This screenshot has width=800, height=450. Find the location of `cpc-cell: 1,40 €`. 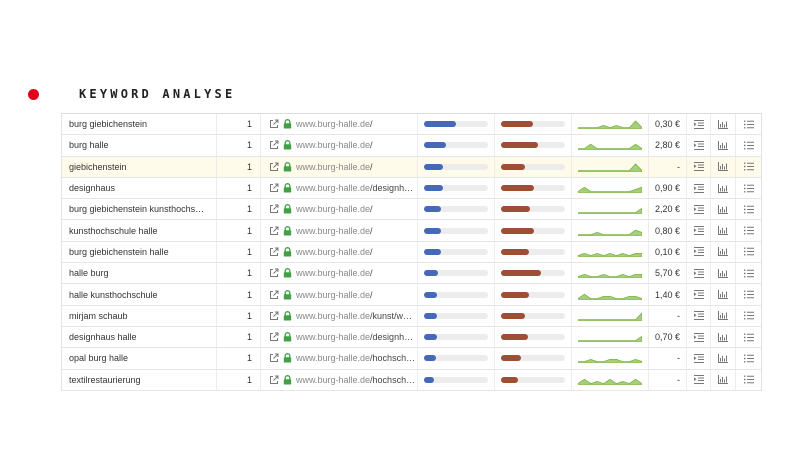

cpc-cell: 1,40 € is located at coordinates (668, 294).